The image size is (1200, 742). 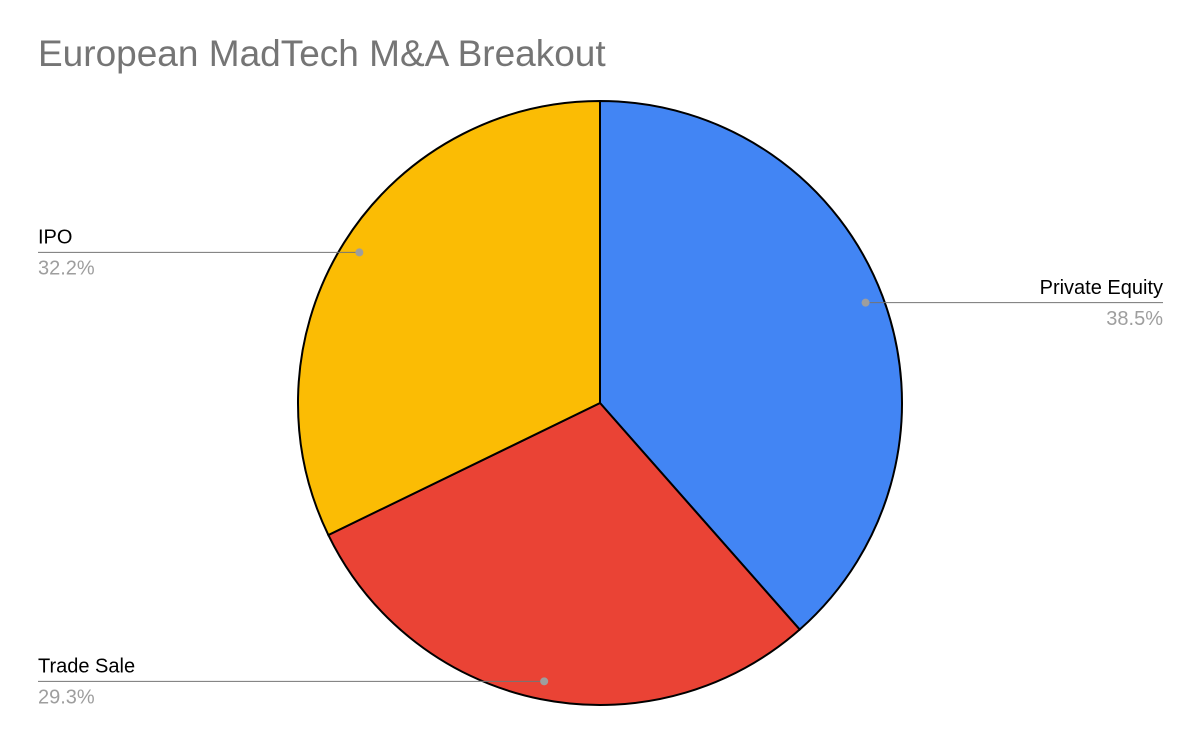 What do you see at coordinates (449, 318) in the screenshot?
I see `pie-slice` at bounding box center [449, 318].